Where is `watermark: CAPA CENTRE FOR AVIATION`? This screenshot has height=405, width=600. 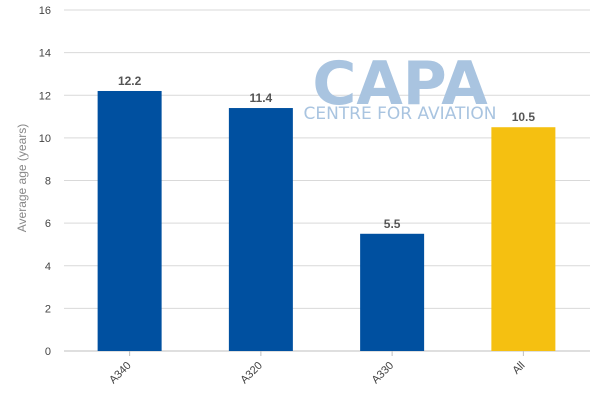
watermark: CAPA CENTRE FOR AVIATION is located at coordinates (399, 86).